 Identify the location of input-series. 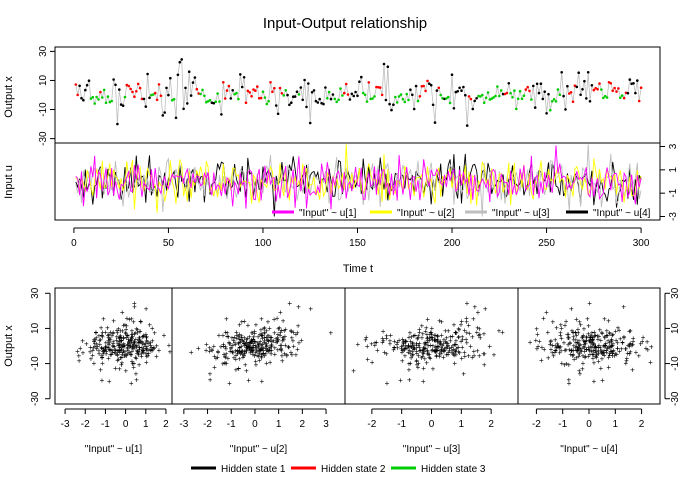
(358, 180).